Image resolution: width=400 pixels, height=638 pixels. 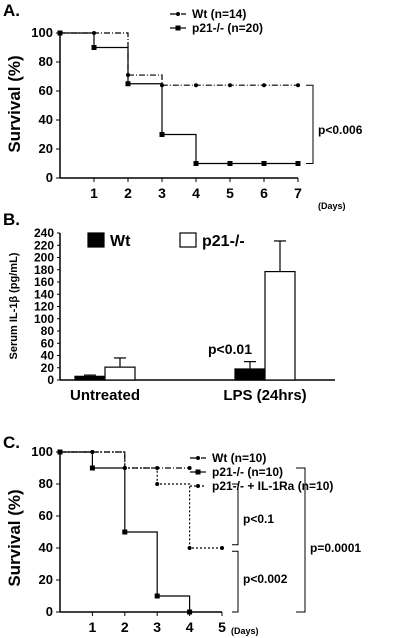 What do you see at coordinates (179, 98) in the screenshot?
I see `panel-a-series-1-line` at bounding box center [179, 98].